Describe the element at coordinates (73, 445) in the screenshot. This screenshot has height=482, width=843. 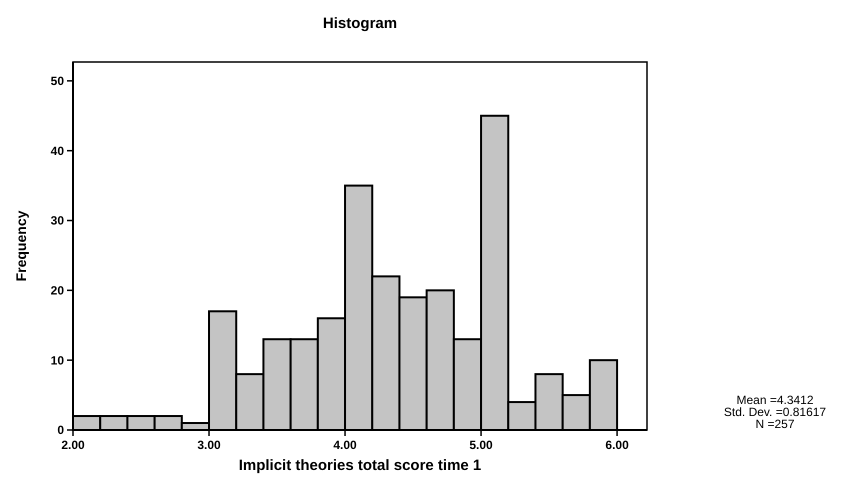
I see `x-tick-label: 2.00` at that location.